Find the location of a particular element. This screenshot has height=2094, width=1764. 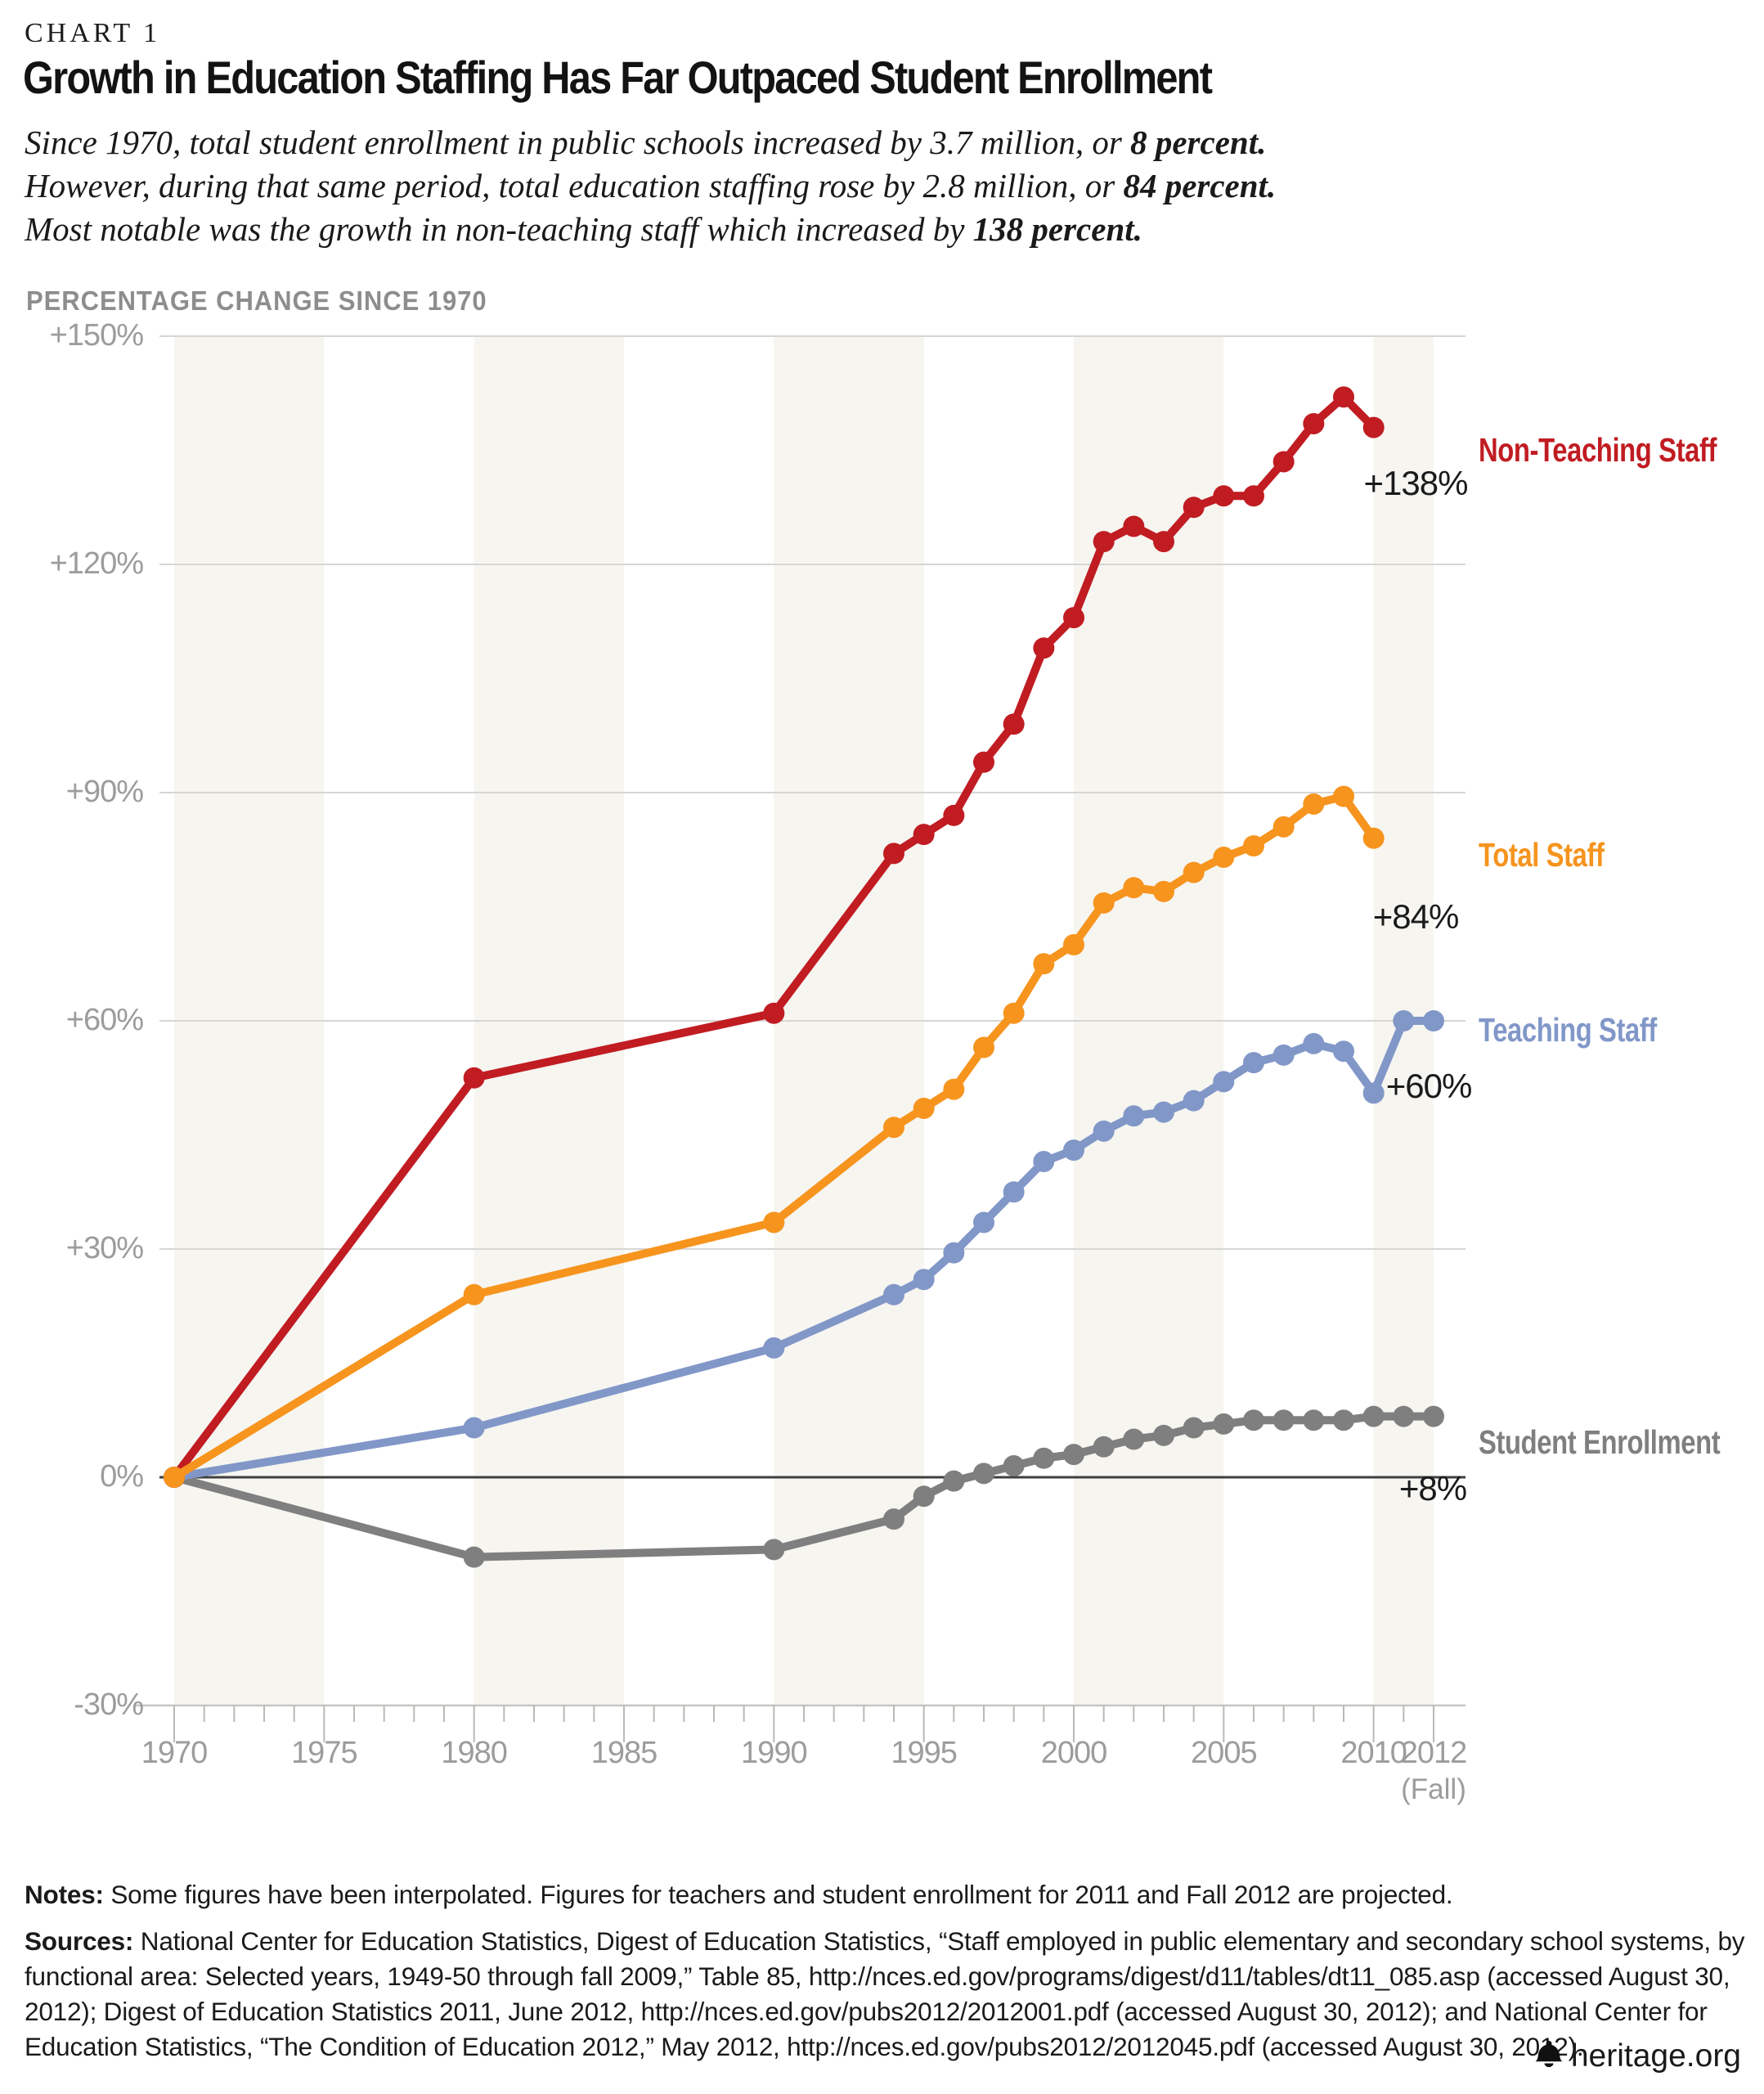

series-dot-total-2002 is located at coordinates (1134, 888).